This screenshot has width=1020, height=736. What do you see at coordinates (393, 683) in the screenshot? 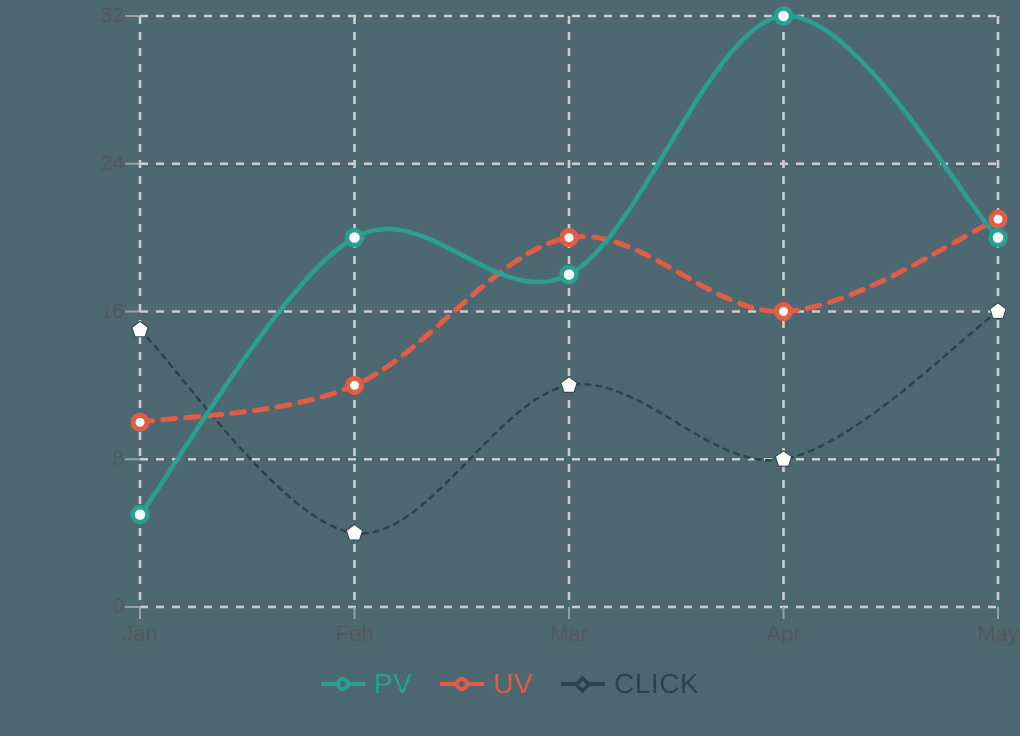
I see `legend-label-pv: PV` at bounding box center [393, 683].